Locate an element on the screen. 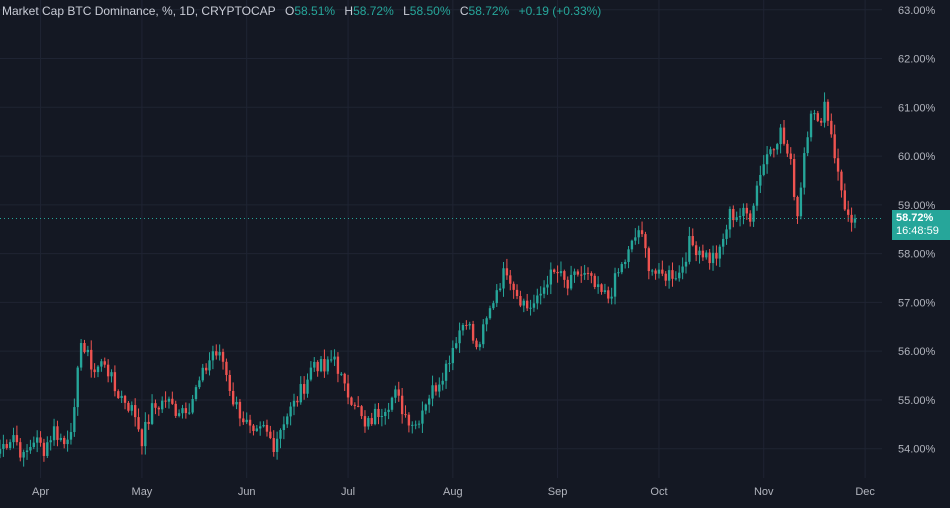  x-tick-label: Oct is located at coordinates (658, 492).